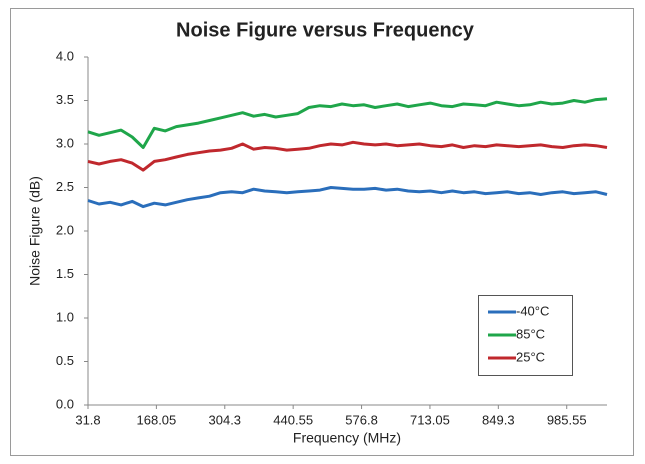 The image size is (645, 464). I want to click on x-tick-label: 713.05, so click(430, 419).